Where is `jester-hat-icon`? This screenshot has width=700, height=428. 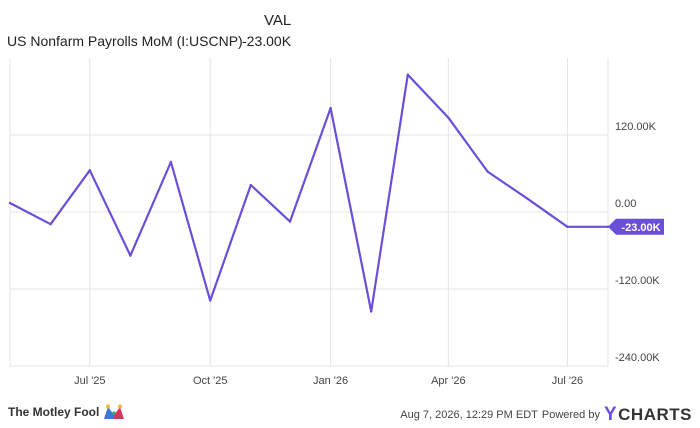 jester-hat-icon is located at coordinates (114, 411).